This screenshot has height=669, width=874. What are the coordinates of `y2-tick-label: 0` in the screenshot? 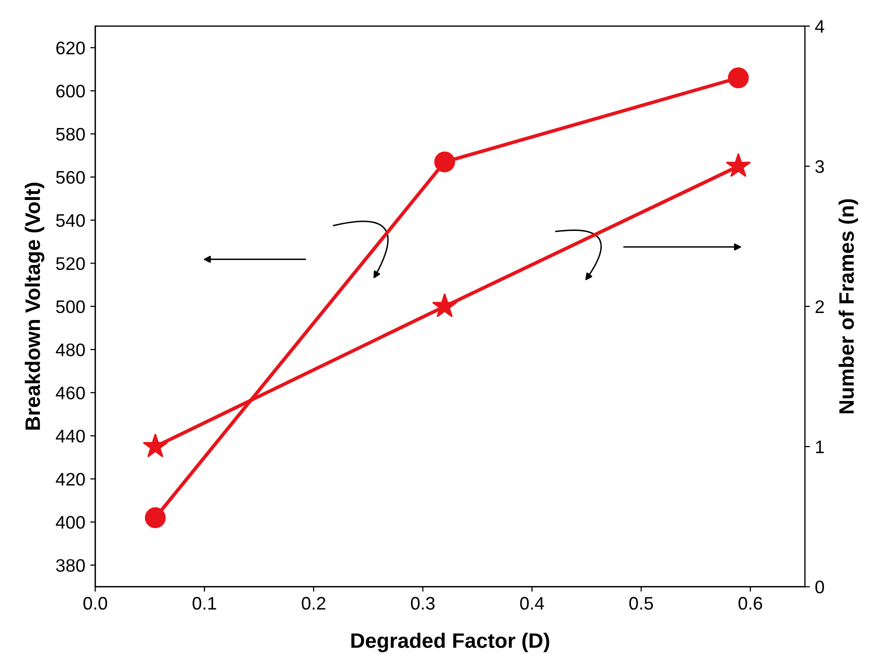 It's located at (819, 587).